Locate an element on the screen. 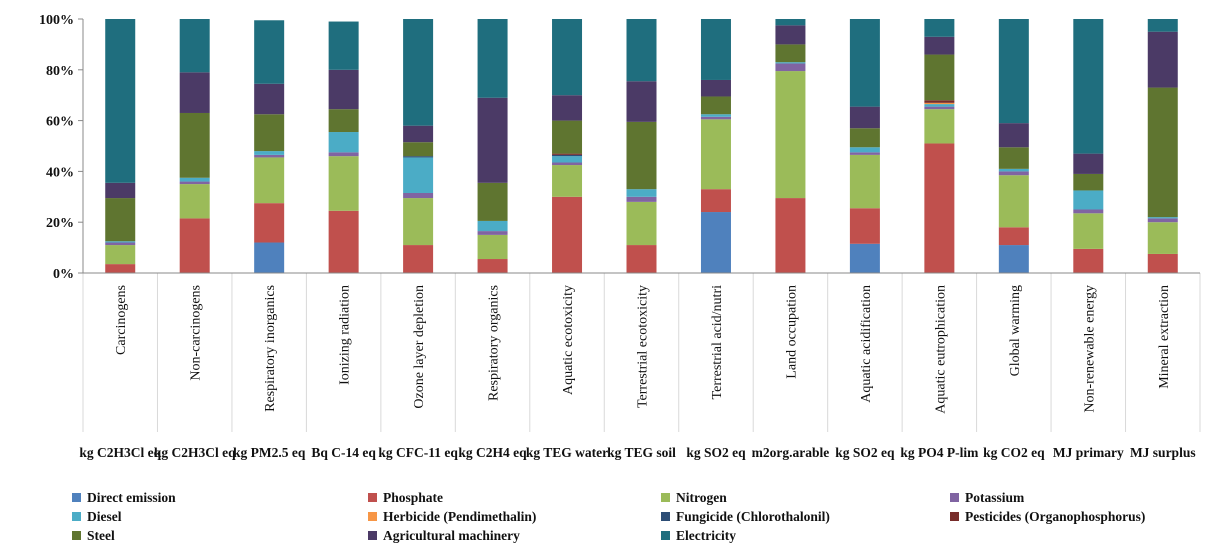 Image resolution: width=1215 pixels, height=551 pixels. unit-label: kg C2H3Cl eq is located at coordinates (195, 452).